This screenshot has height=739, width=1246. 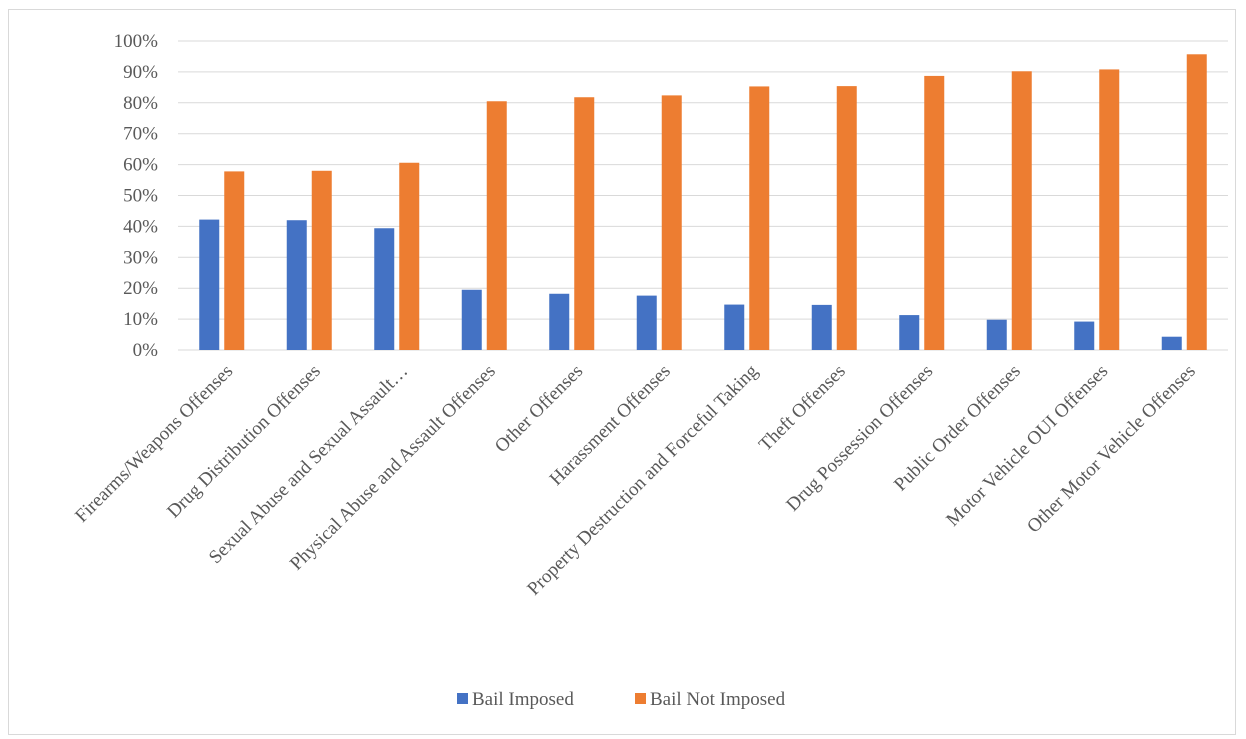 I want to click on x-category-label: Motor Vehicle OUI Offenses, so click(x=1027, y=446).